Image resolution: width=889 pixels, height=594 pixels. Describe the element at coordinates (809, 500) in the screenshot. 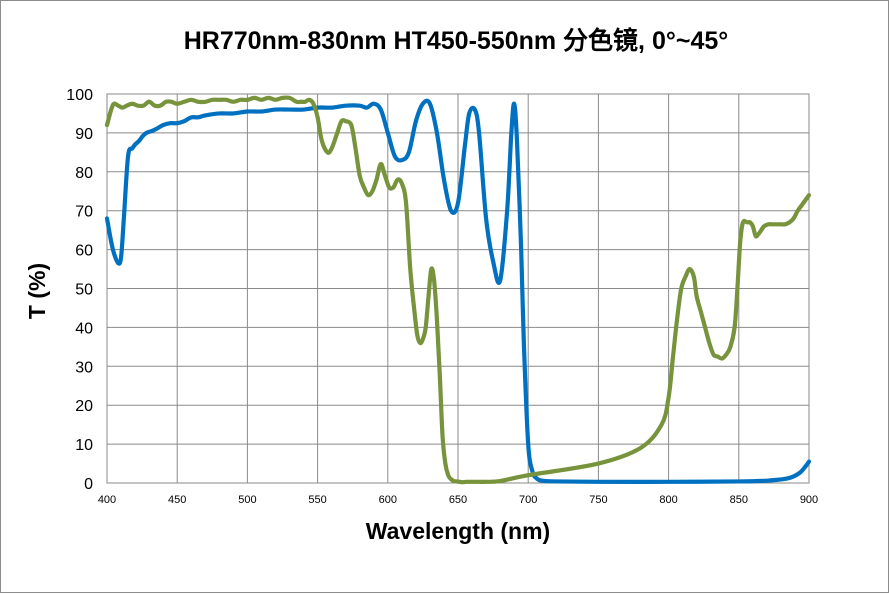

I see `x-tick-label: 900` at that location.